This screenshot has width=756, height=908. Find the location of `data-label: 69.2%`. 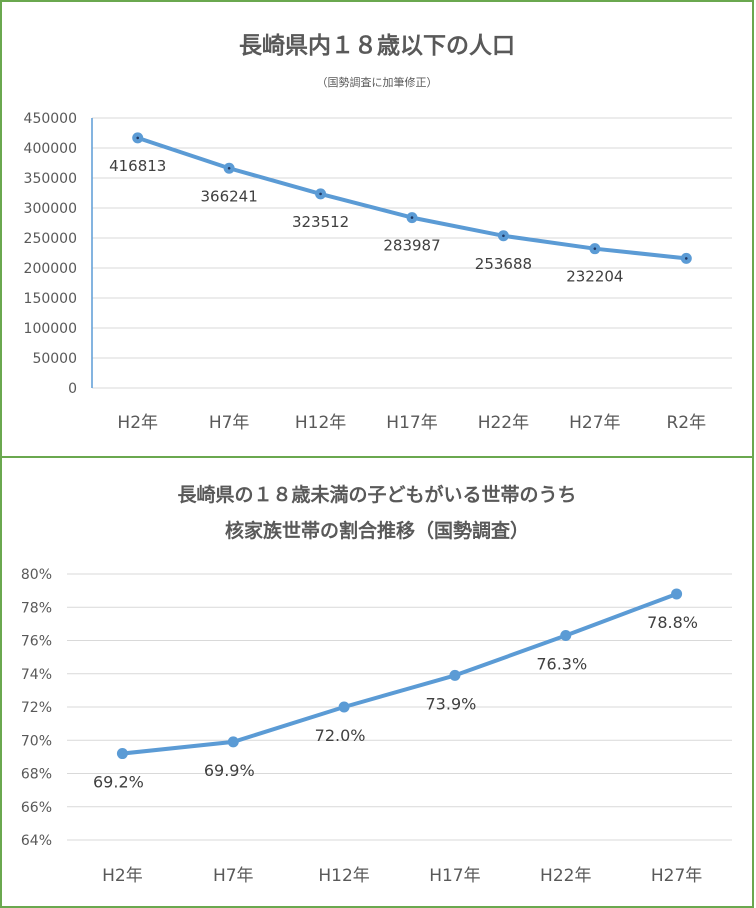

data-label: 69.2% is located at coordinates (118, 782).